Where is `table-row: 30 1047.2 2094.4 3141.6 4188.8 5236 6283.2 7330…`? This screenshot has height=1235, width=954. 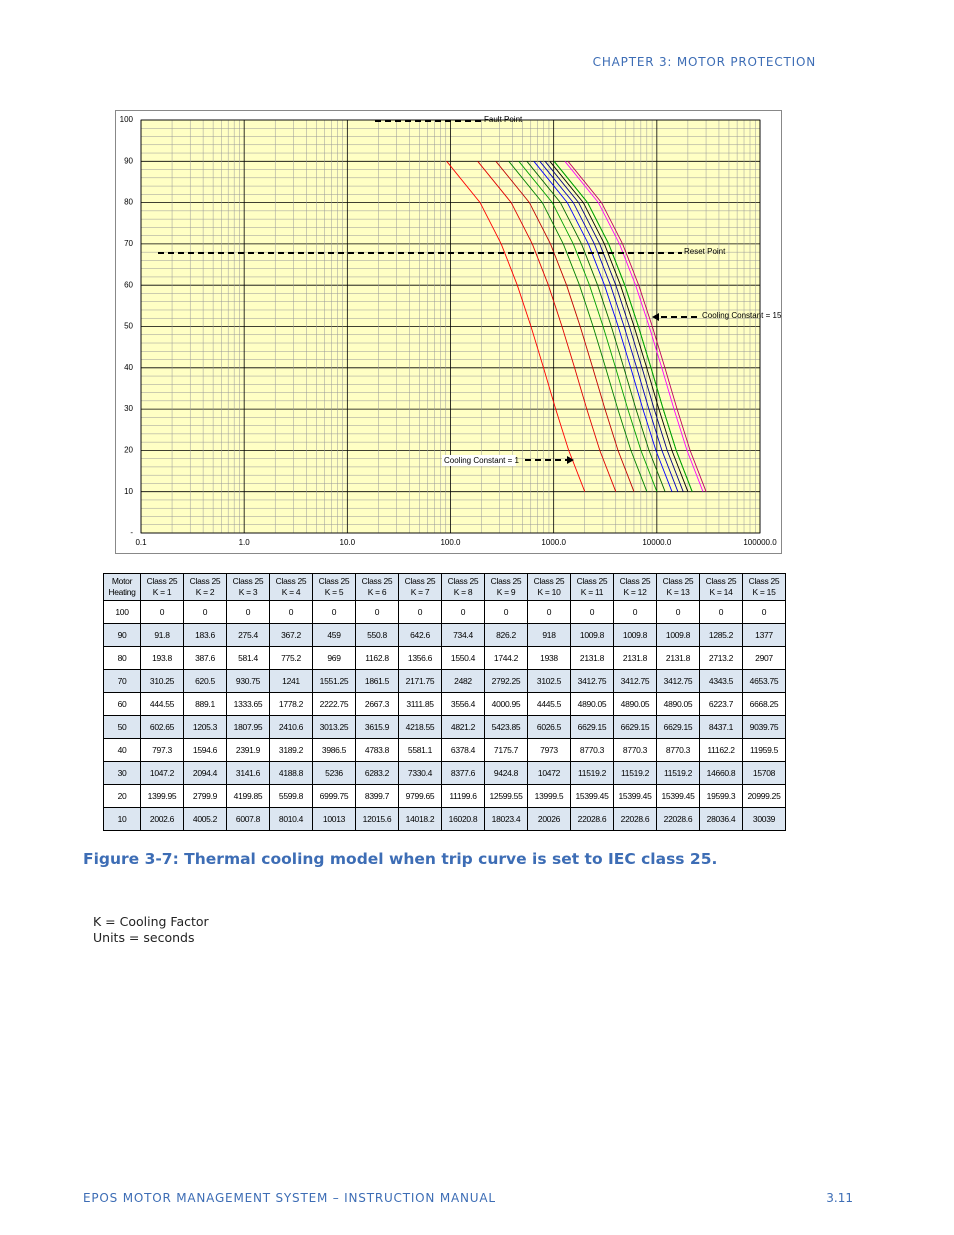 table-row: 30 1047.2 2094.4 3141.6 4188.8 5236 6283.2 7330… is located at coordinates (444, 773).